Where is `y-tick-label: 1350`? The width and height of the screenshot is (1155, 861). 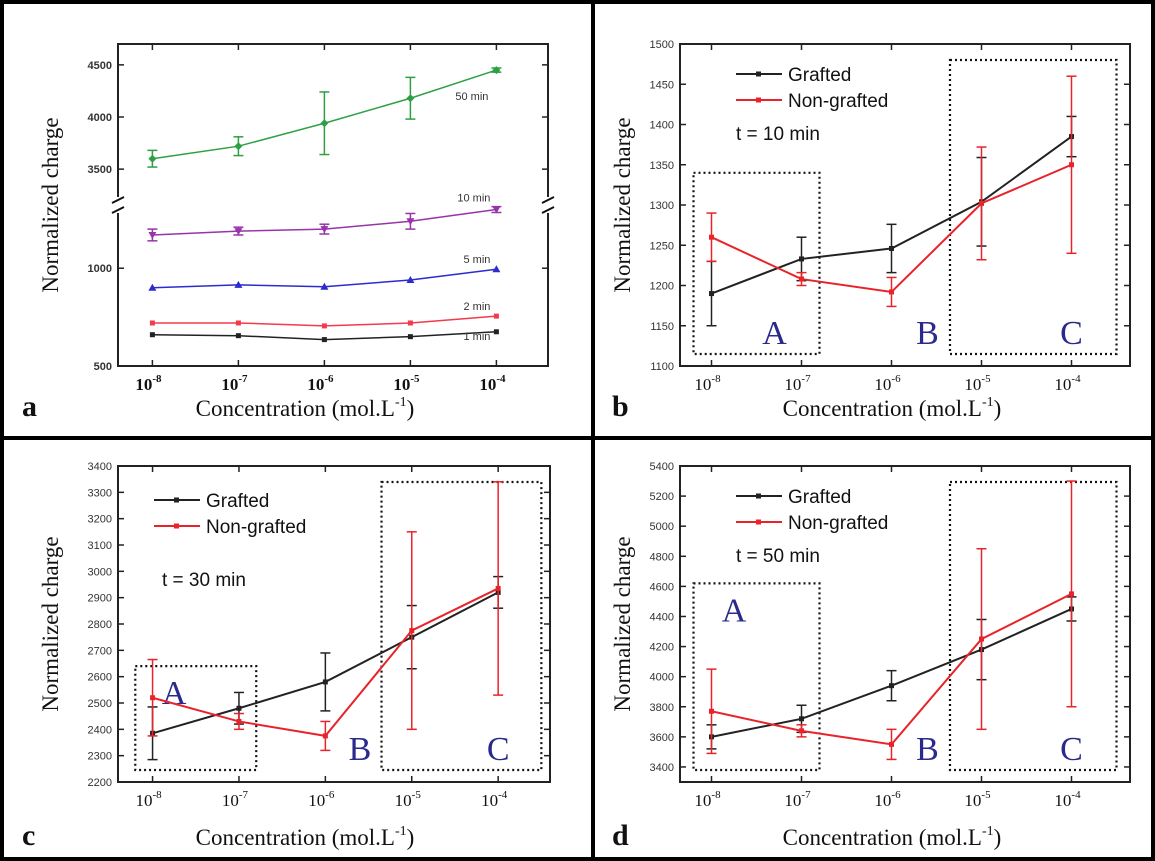
y-tick-label: 1350 is located at coordinates (662, 166).